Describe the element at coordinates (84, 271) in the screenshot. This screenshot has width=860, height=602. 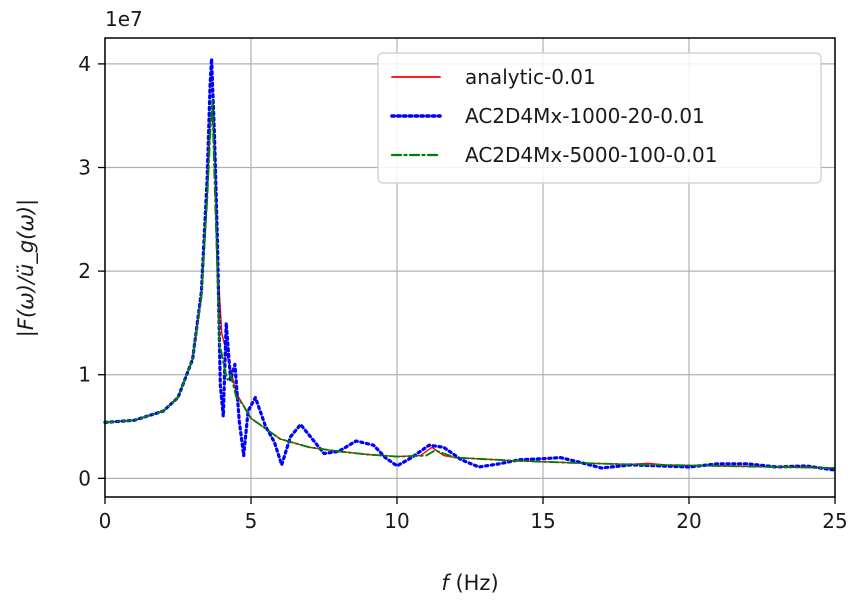
I see `y-tick-label: 2` at that location.